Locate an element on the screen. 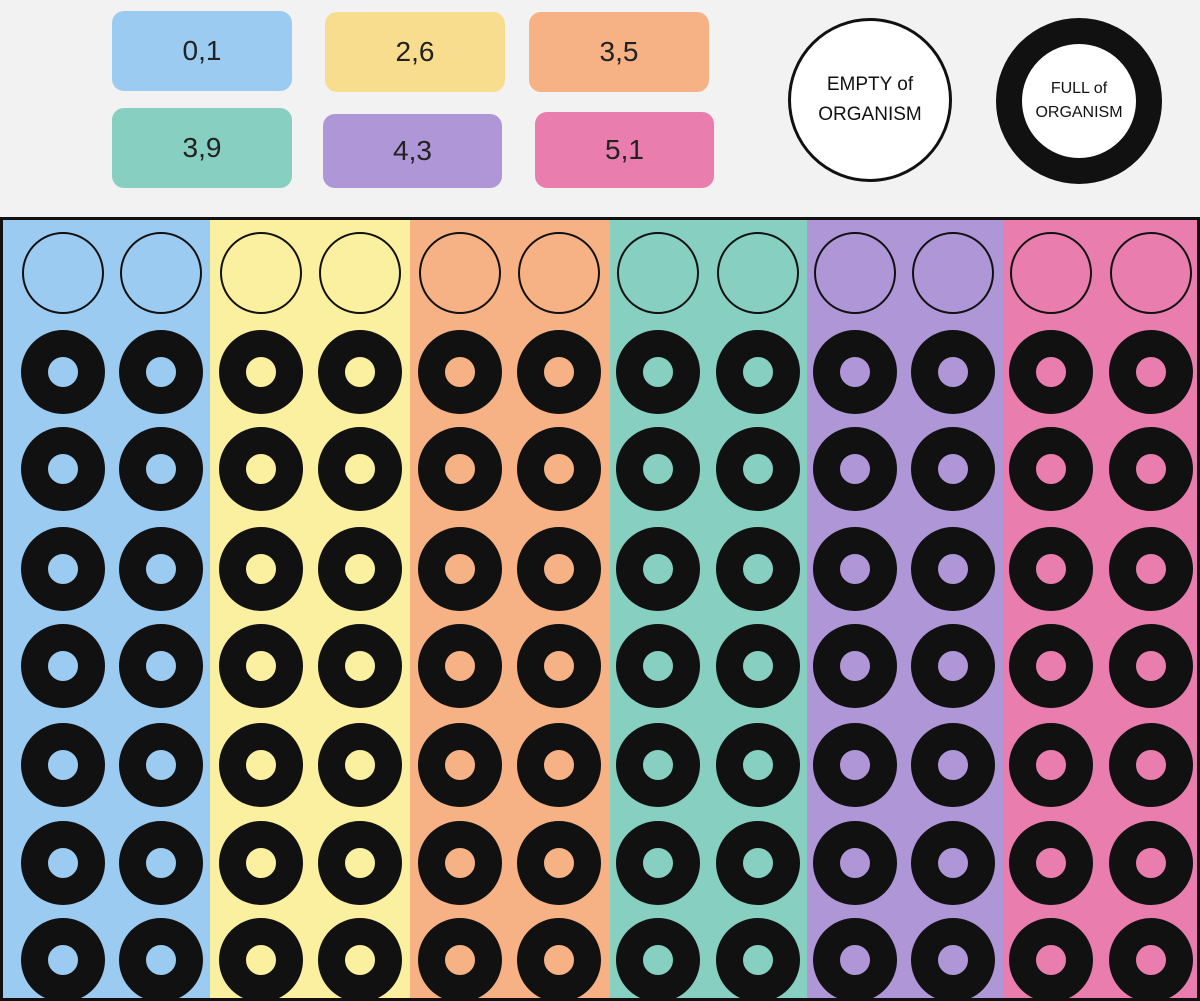 This screenshot has width=1200, height=1001. legend-chip-label: 4,3 is located at coordinates (412, 150).